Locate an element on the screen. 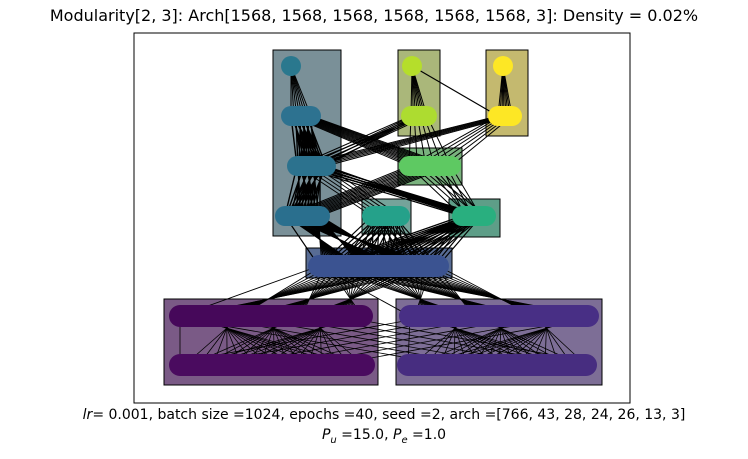 The width and height of the screenshot is (748, 459). caption-line-2: Pu =15.0, Pe =1.0 is located at coordinates (374, 436).